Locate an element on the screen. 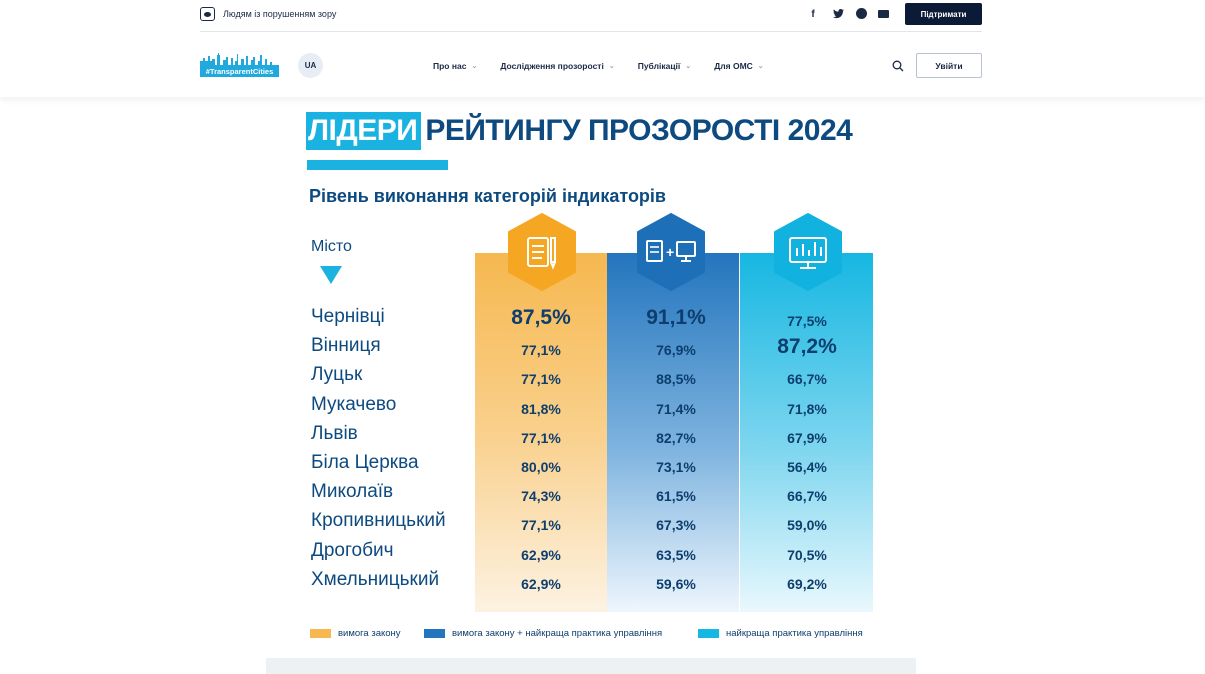 Image resolution: width=1205 pixels, height=674 pixels. value-cell: 73,1% is located at coordinates (676, 467).